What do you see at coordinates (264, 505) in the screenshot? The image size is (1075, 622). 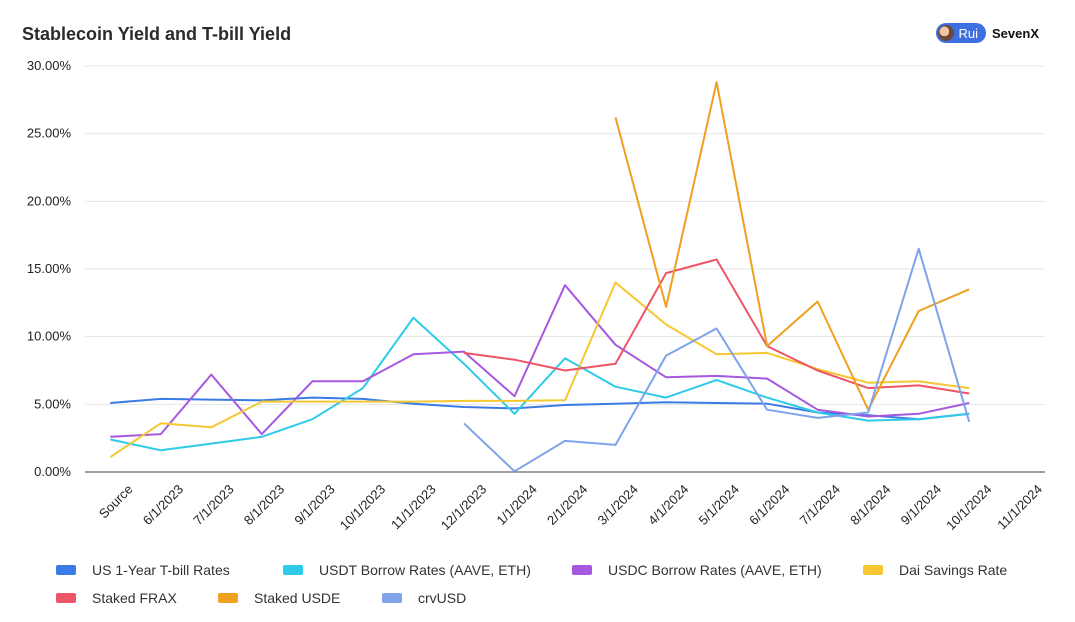 I see `x-tick-label: 8/1/2023` at bounding box center [264, 505].